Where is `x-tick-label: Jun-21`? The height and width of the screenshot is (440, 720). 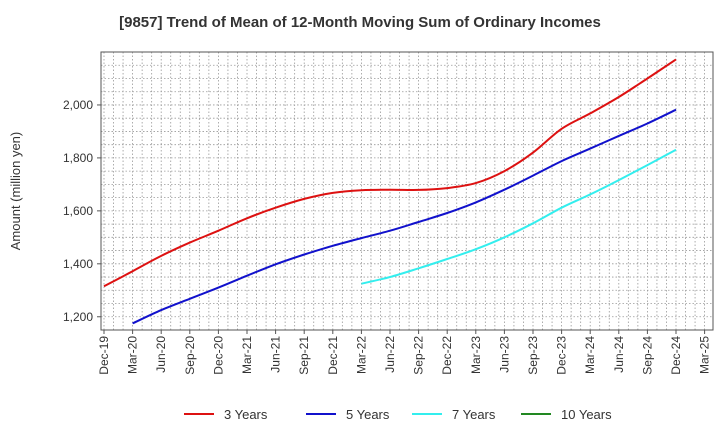 x-tick-label: Jun-21 is located at coordinates (276, 354).